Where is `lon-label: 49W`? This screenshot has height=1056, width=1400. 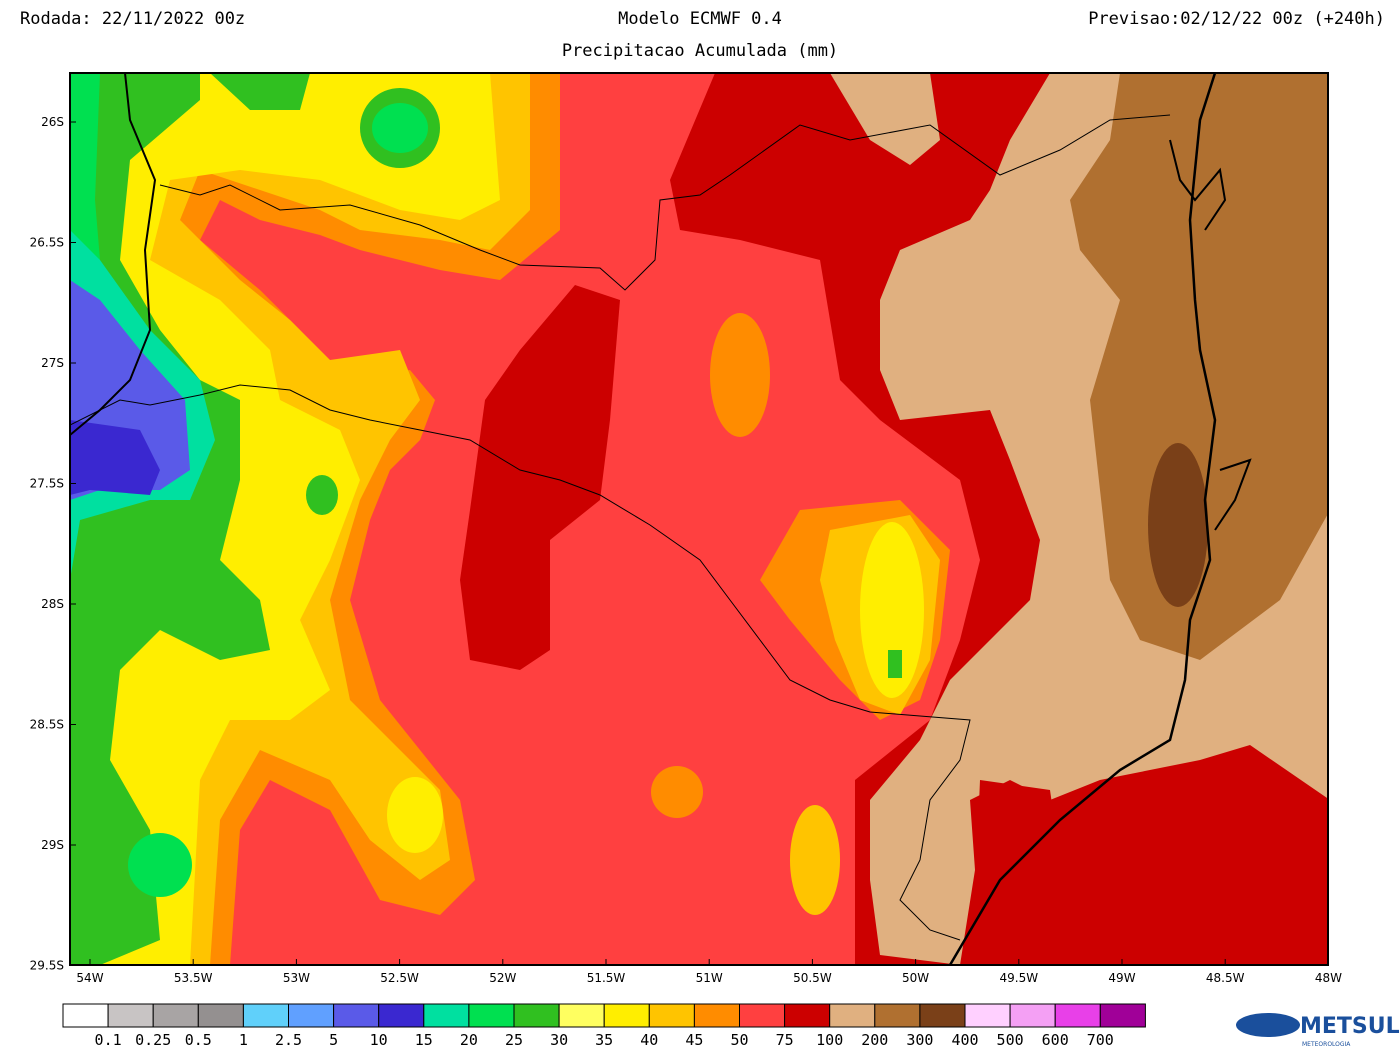
lon-label: 49W is located at coordinates (1121, 978).